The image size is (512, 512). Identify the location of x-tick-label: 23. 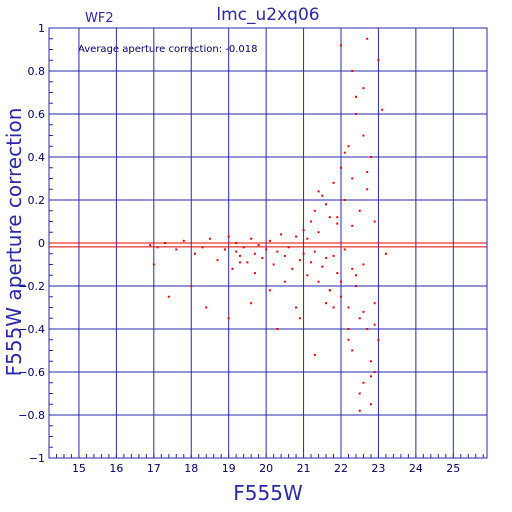
(378, 468).